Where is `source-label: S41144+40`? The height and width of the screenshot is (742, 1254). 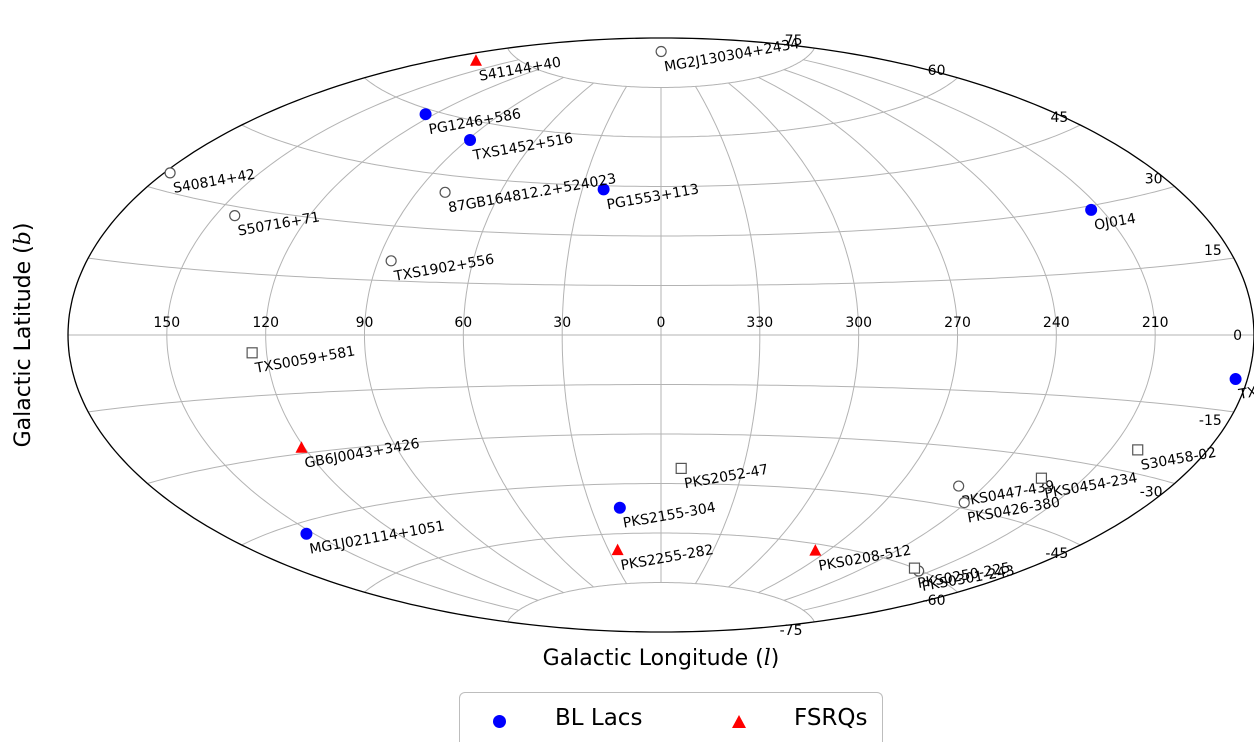 source-label: S41144+40 is located at coordinates (520, 69).